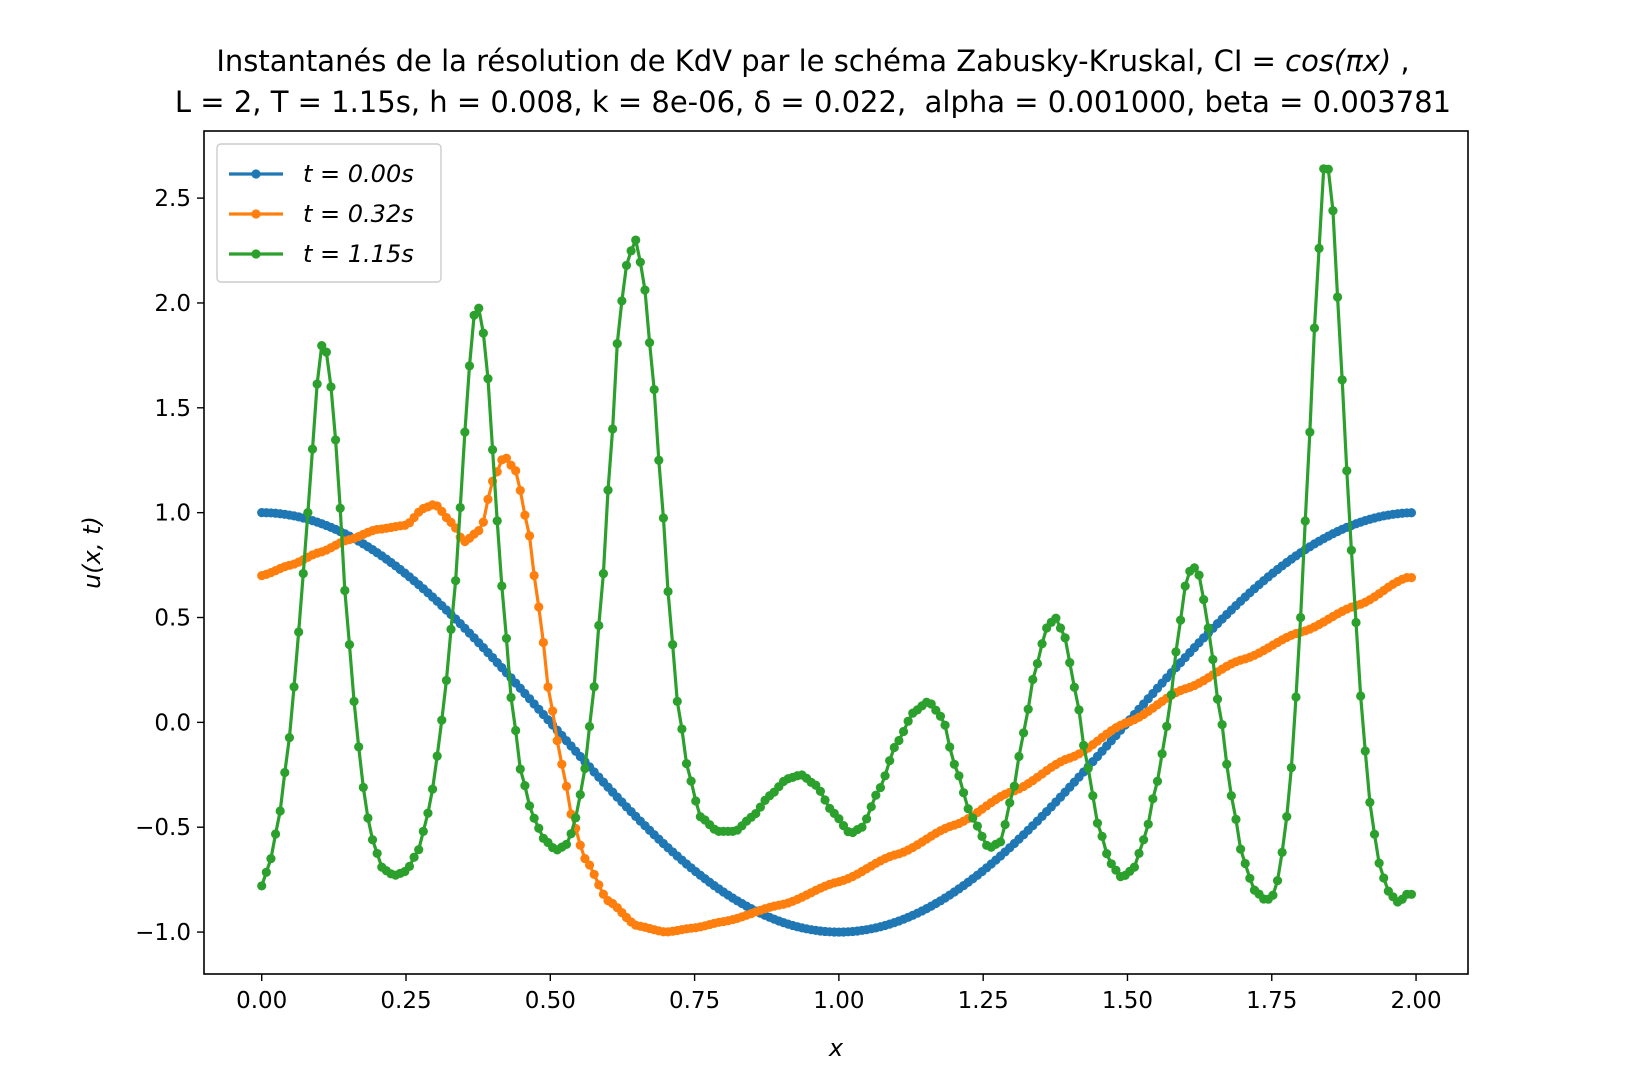  What do you see at coordinates (550, 1001) in the screenshot?
I see `x-tick-label: 0.50` at bounding box center [550, 1001].